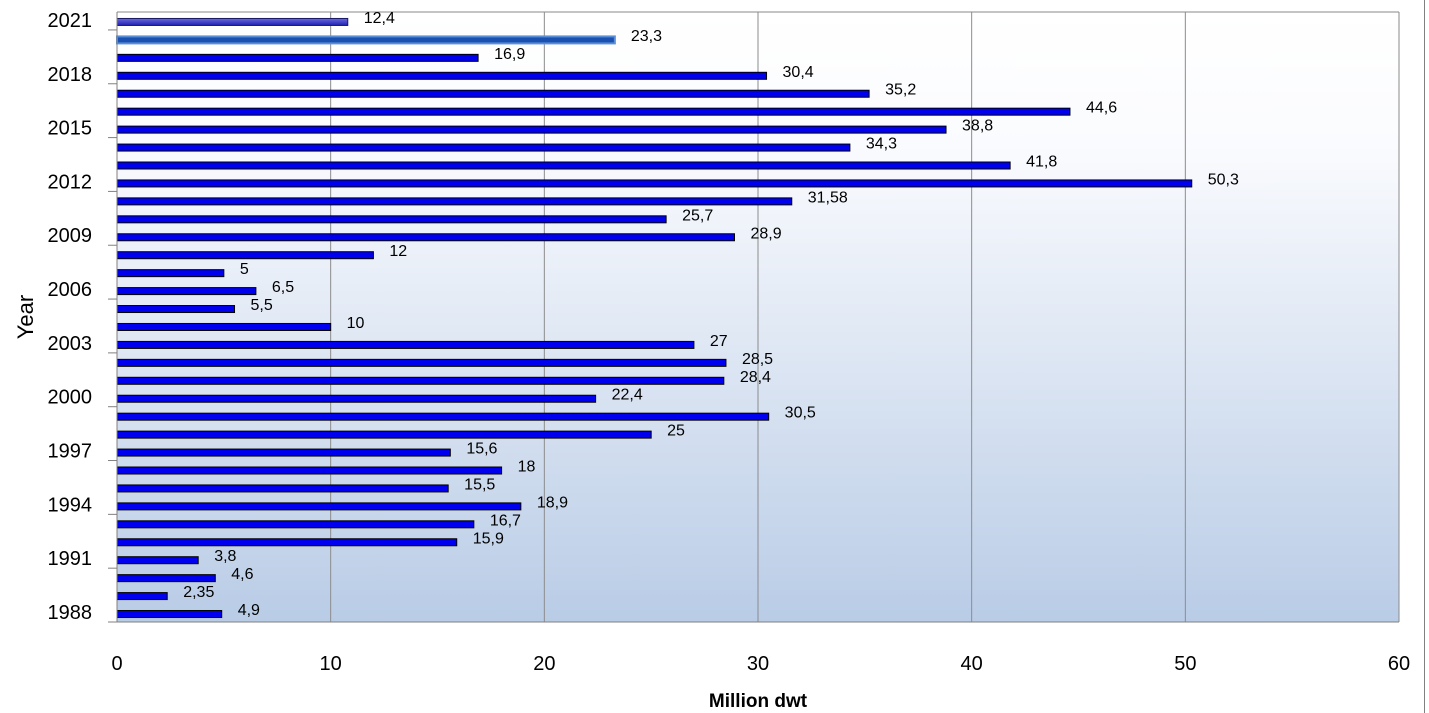  I want to click on bar-value-label: 18,9, so click(552, 502).